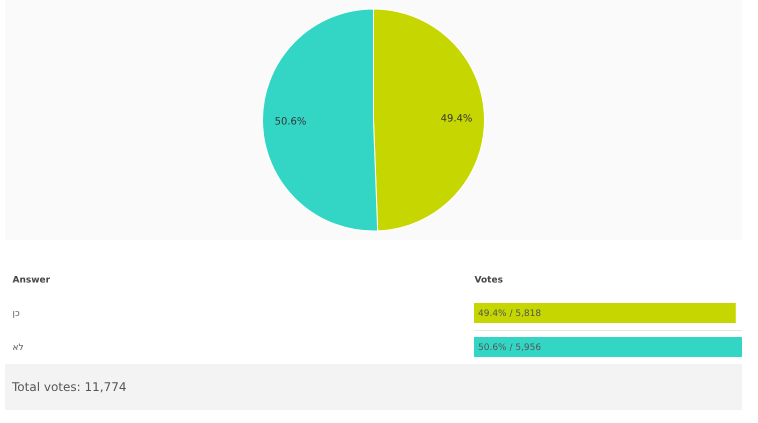 The height and width of the screenshot is (423, 758). What do you see at coordinates (290, 122) in the screenshot?
I see `data-label: 50.6%` at bounding box center [290, 122].